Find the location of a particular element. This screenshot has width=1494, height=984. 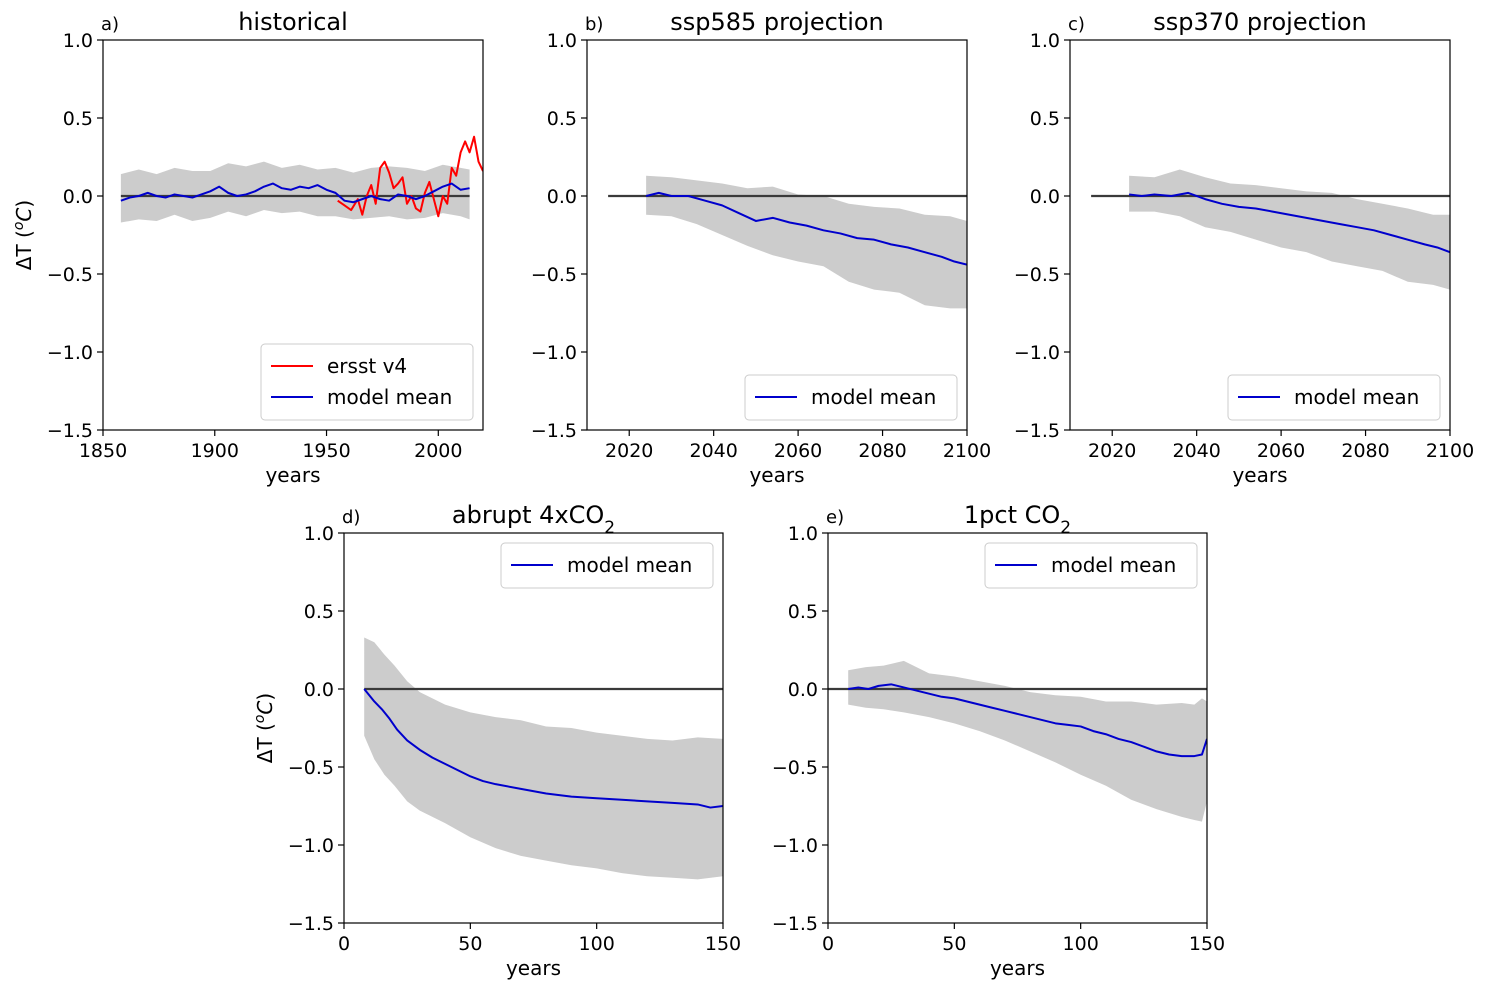

legend: ersst v4 model mean is located at coordinates (367, 382).